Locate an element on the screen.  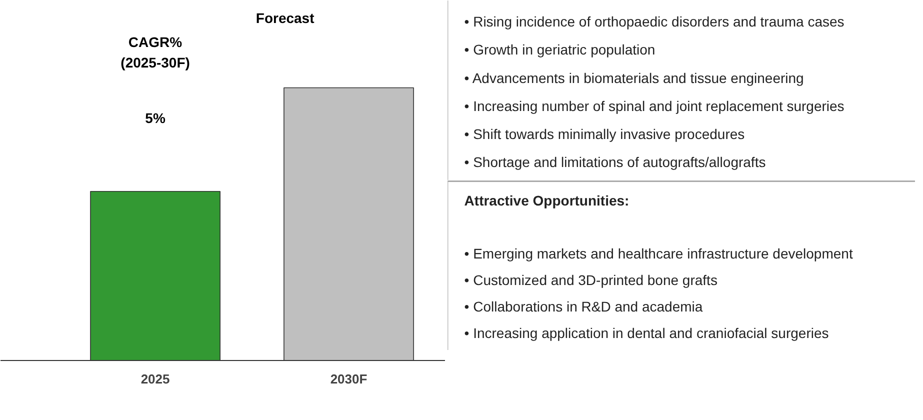
text: • Collaborations in R&D and academia is located at coordinates (583, 306).